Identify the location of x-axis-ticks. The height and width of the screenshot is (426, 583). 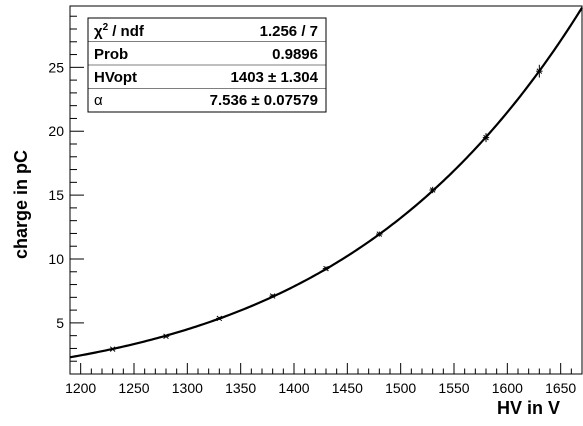
(326, 368).